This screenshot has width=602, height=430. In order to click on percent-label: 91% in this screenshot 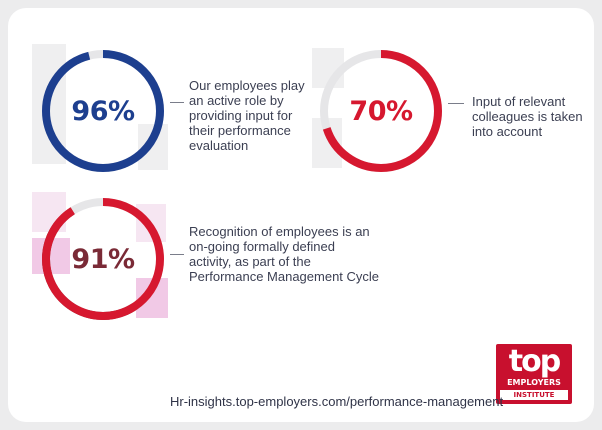, I will do `click(103, 259)`.